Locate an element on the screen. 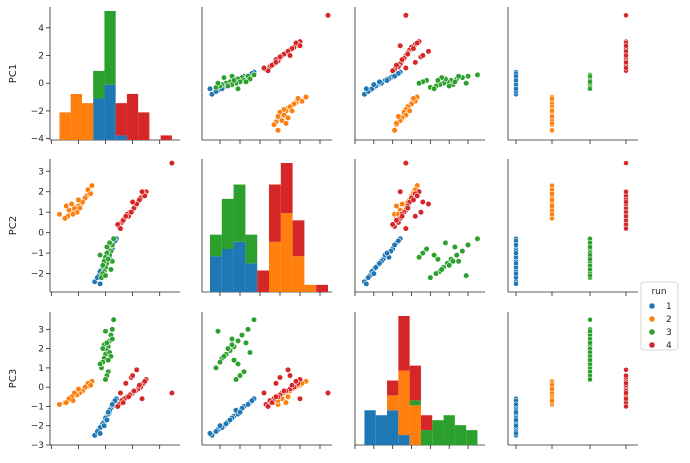 The height and width of the screenshot is (463, 690). y-tick-label: 1 is located at coordinates (41, 369).